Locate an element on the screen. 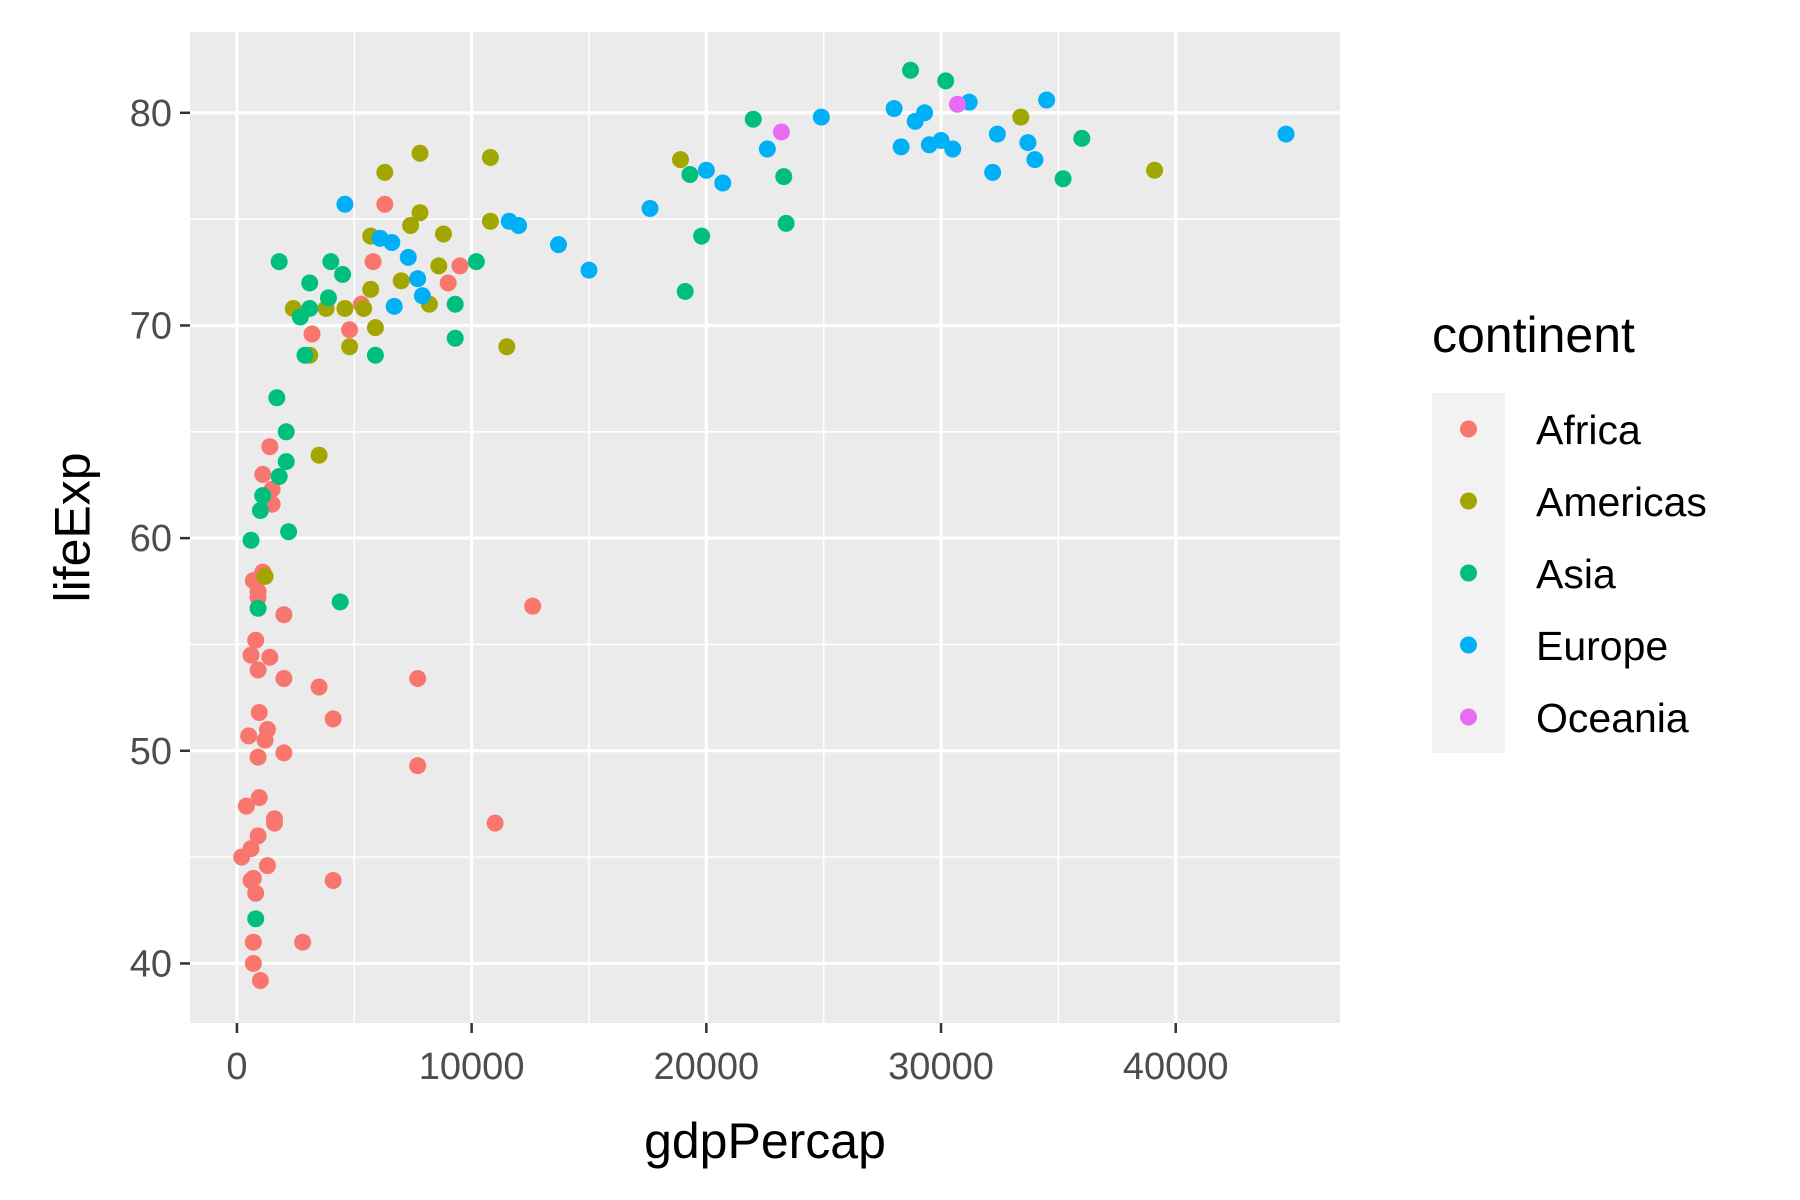 The height and width of the screenshot is (1200, 1800). x-tick-label: 40000 is located at coordinates (1176, 1067).